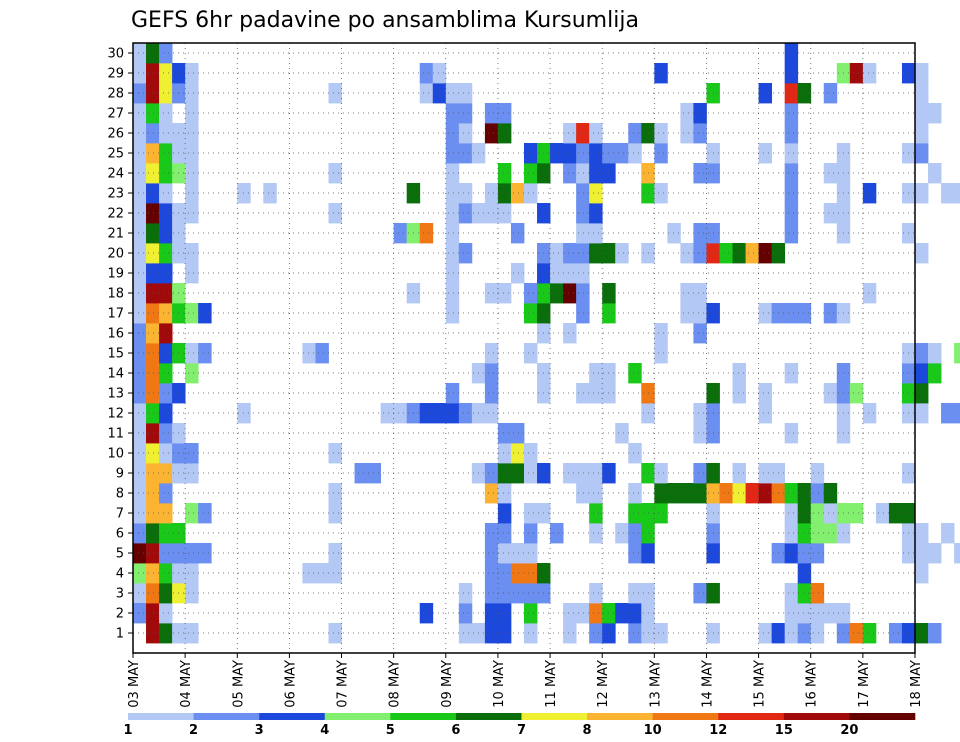 Image resolution: width=960 pixels, height=742 pixels. Describe the element at coordinates (115, 174) in the screenshot. I see `y-tick-label: 24` at that location.